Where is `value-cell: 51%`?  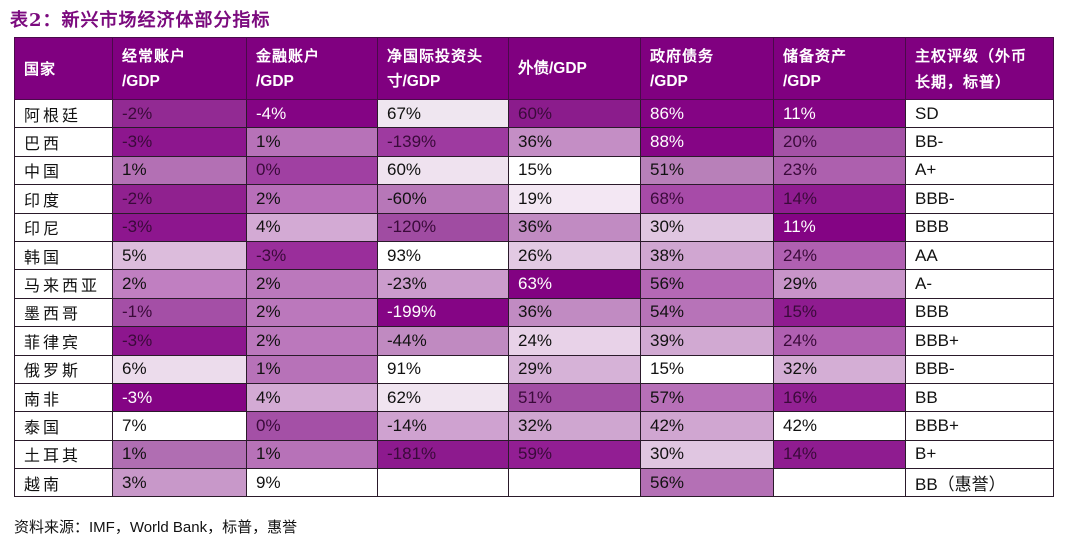 value-cell: 51% is located at coordinates (574, 397).